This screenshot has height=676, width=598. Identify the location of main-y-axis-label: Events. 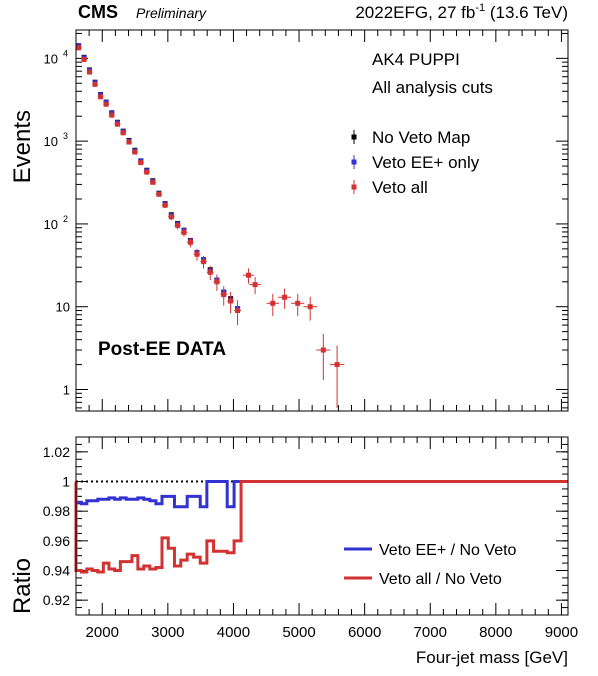
(22, 146).